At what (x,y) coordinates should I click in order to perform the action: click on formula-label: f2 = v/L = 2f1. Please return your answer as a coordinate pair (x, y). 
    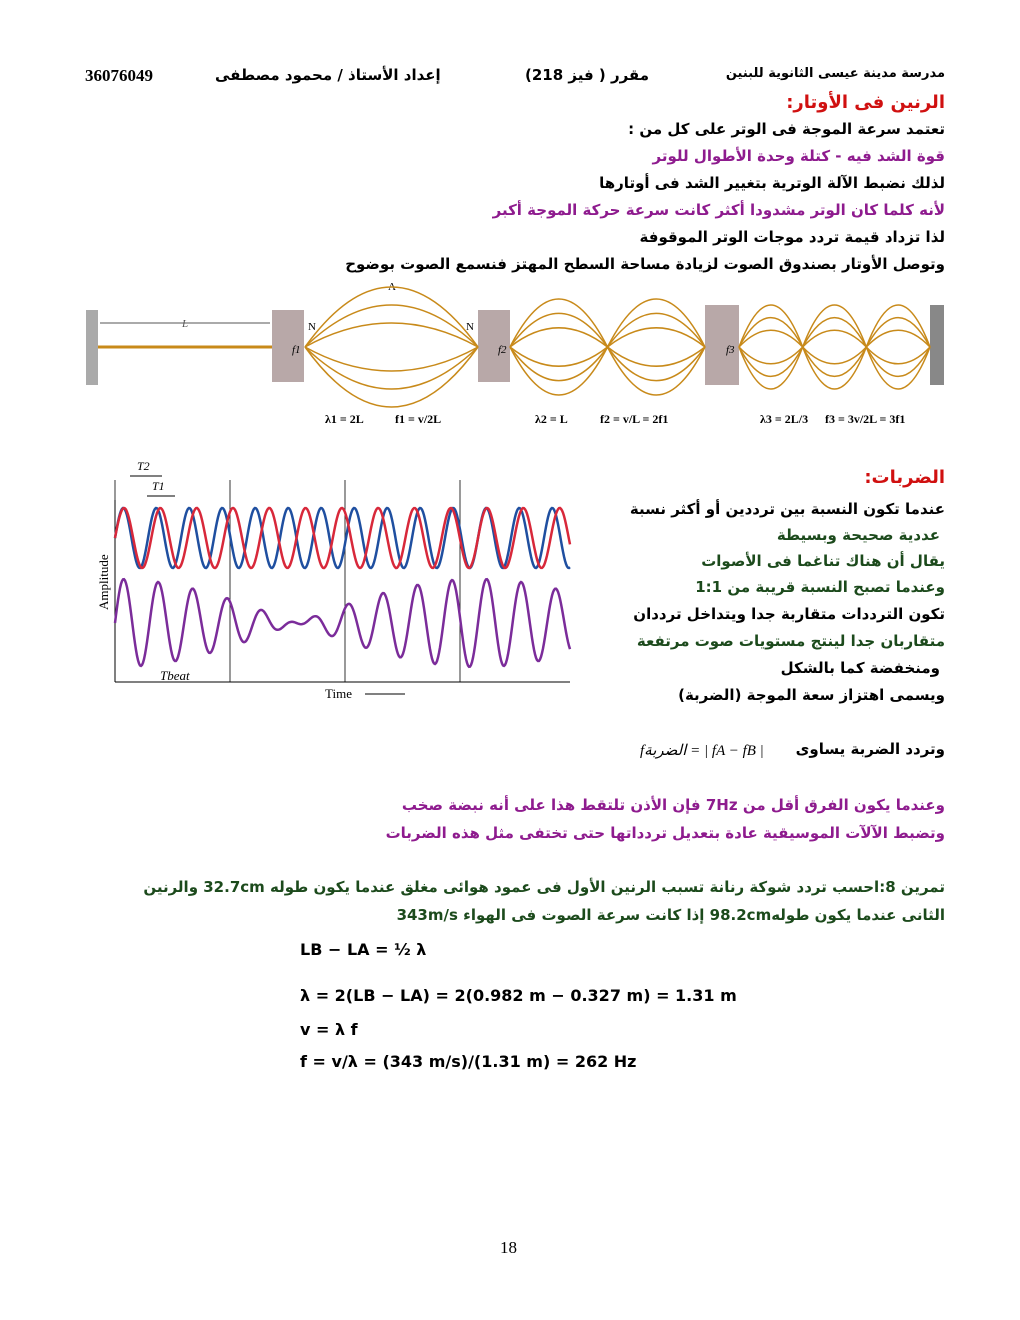
    Looking at the image, I should click on (634, 419).